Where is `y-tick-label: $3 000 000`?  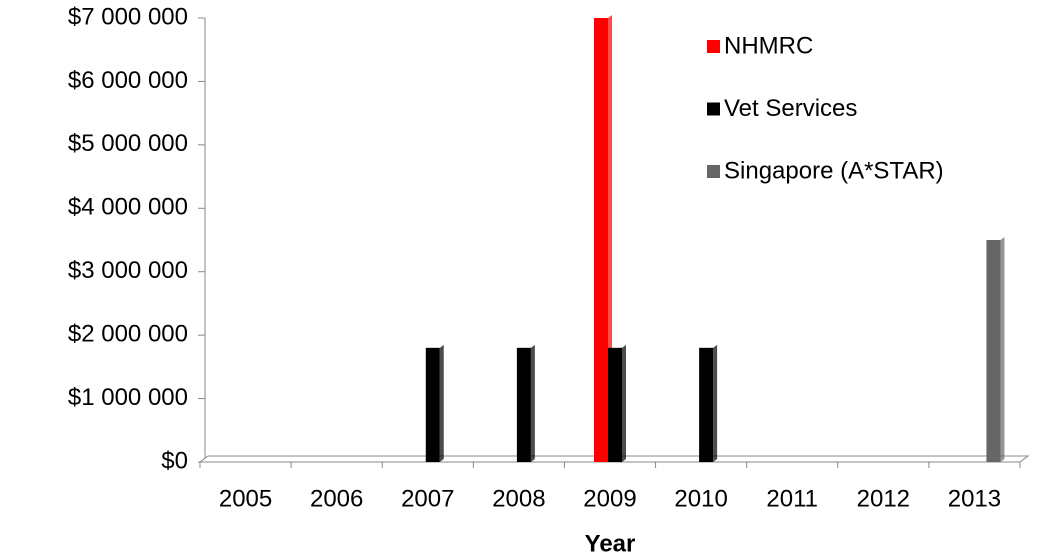
y-tick-label: $3 000 000 is located at coordinates (128, 270).